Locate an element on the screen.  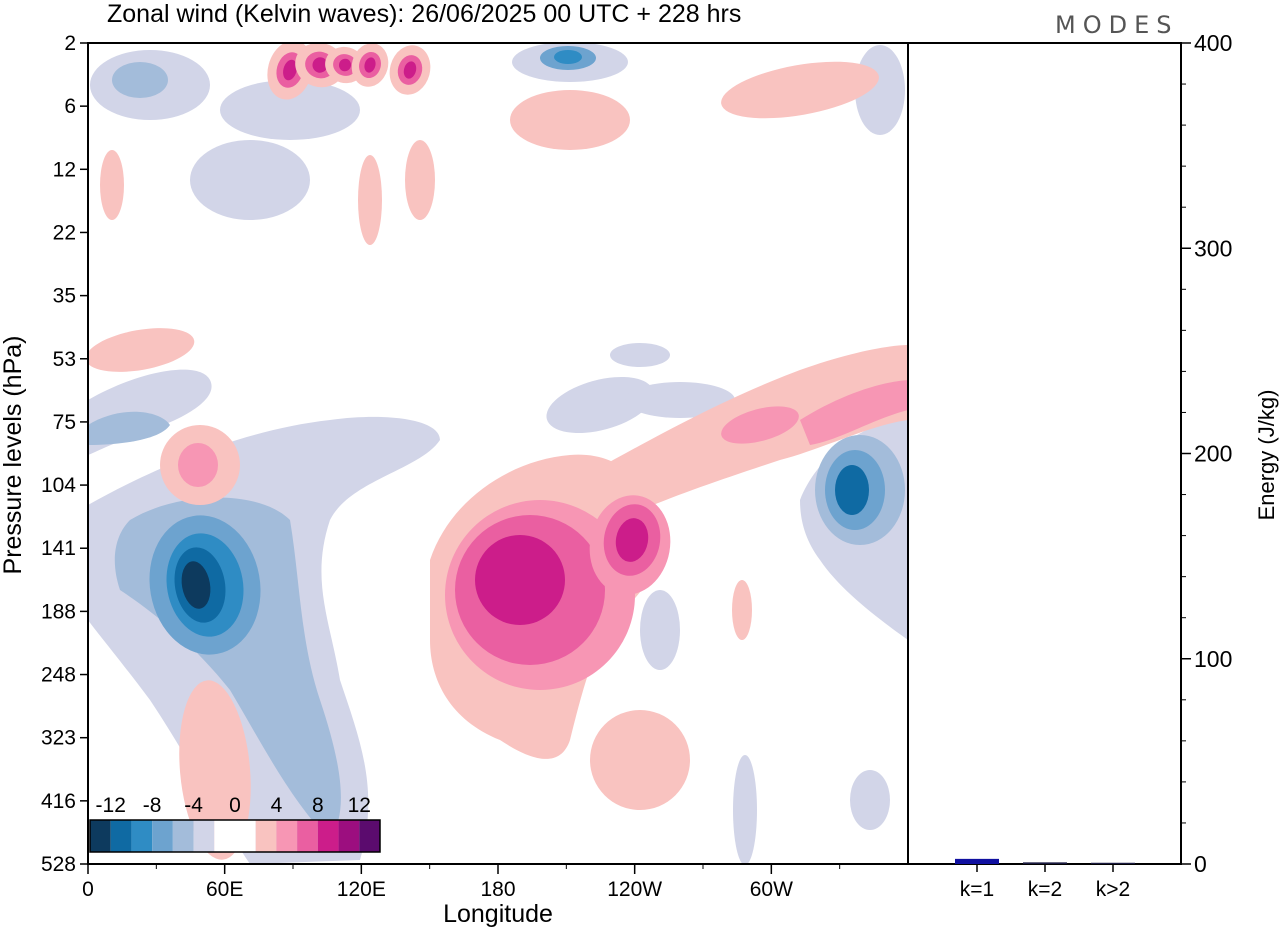
x-tick-label: 180 is located at coordinates (497, 889).